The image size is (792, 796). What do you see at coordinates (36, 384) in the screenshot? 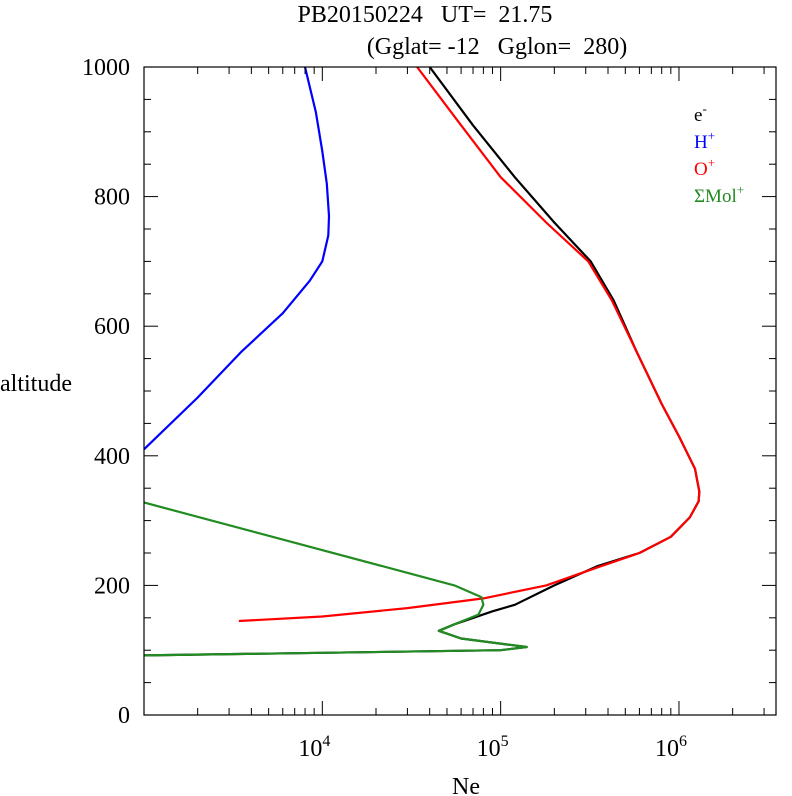
I see `y-axis-label: altitude` at bounding box center [36, 384].